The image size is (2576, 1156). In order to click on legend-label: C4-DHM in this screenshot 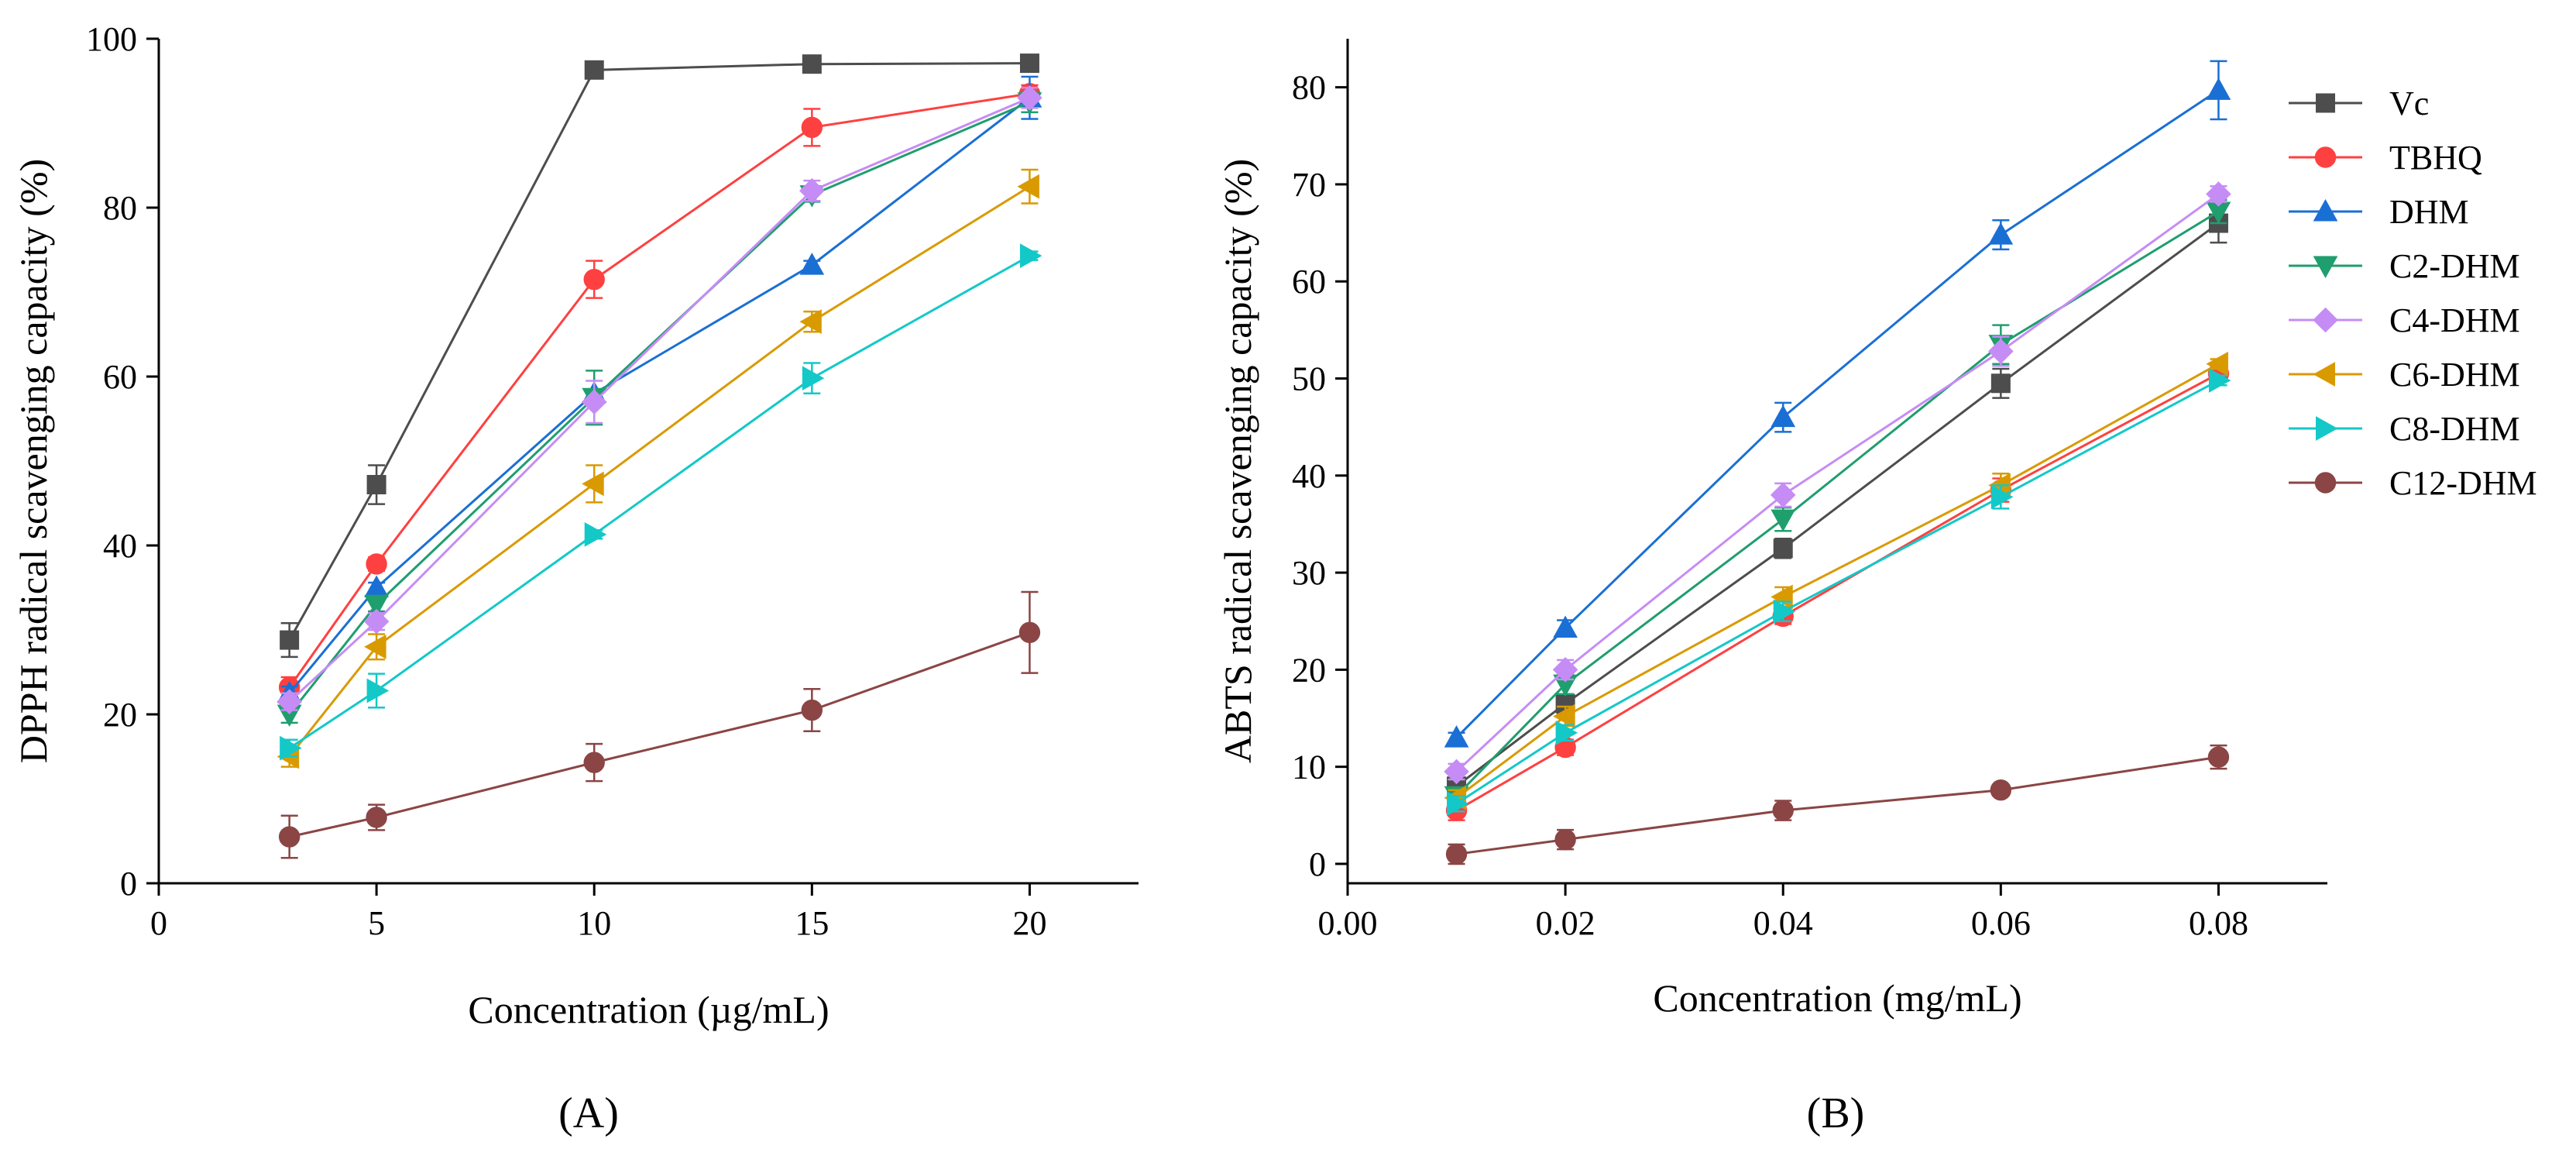, I will do `click(2454, 320)`.